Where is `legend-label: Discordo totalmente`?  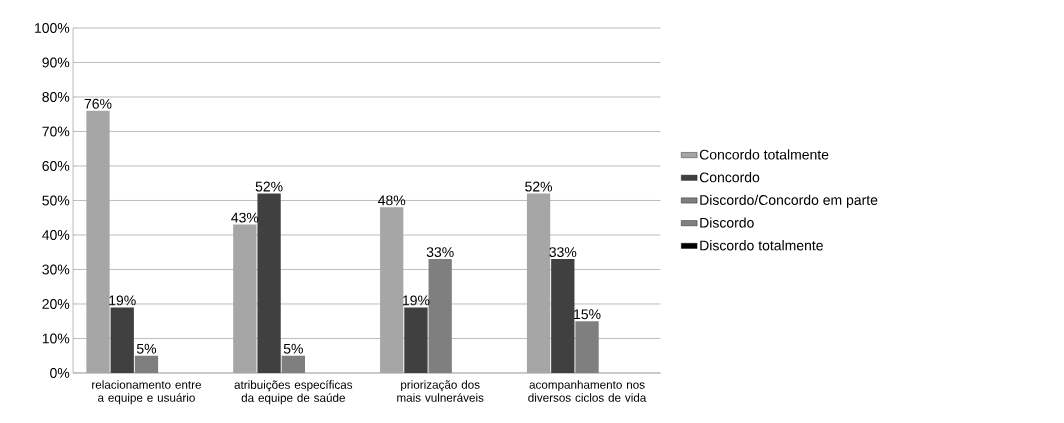
legend-label: Discordo totalmente is located at coordinates (761, 245).